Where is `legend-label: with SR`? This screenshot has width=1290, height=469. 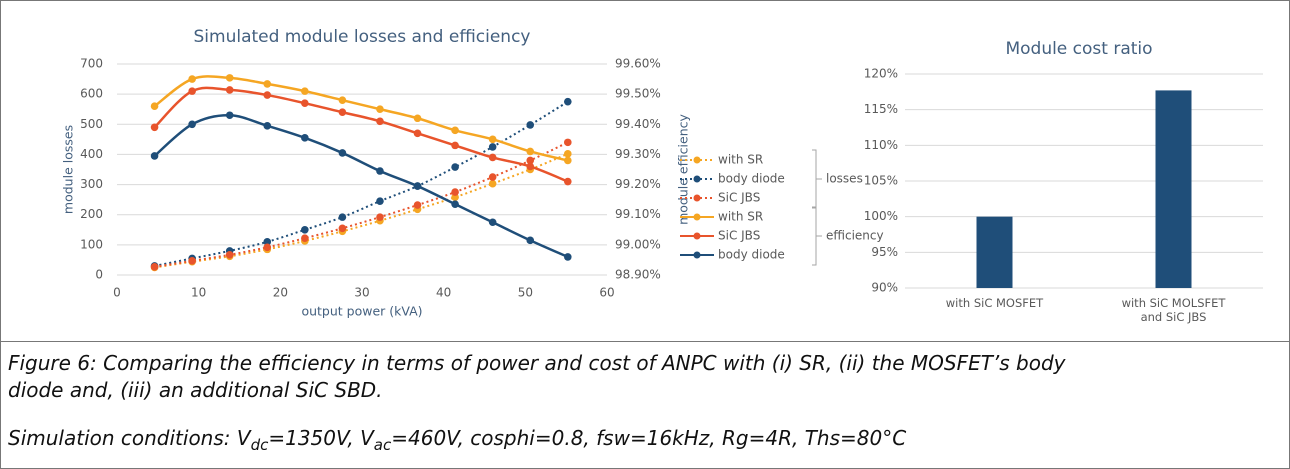 legend-label: with SR is located at coordinates (740, 160).